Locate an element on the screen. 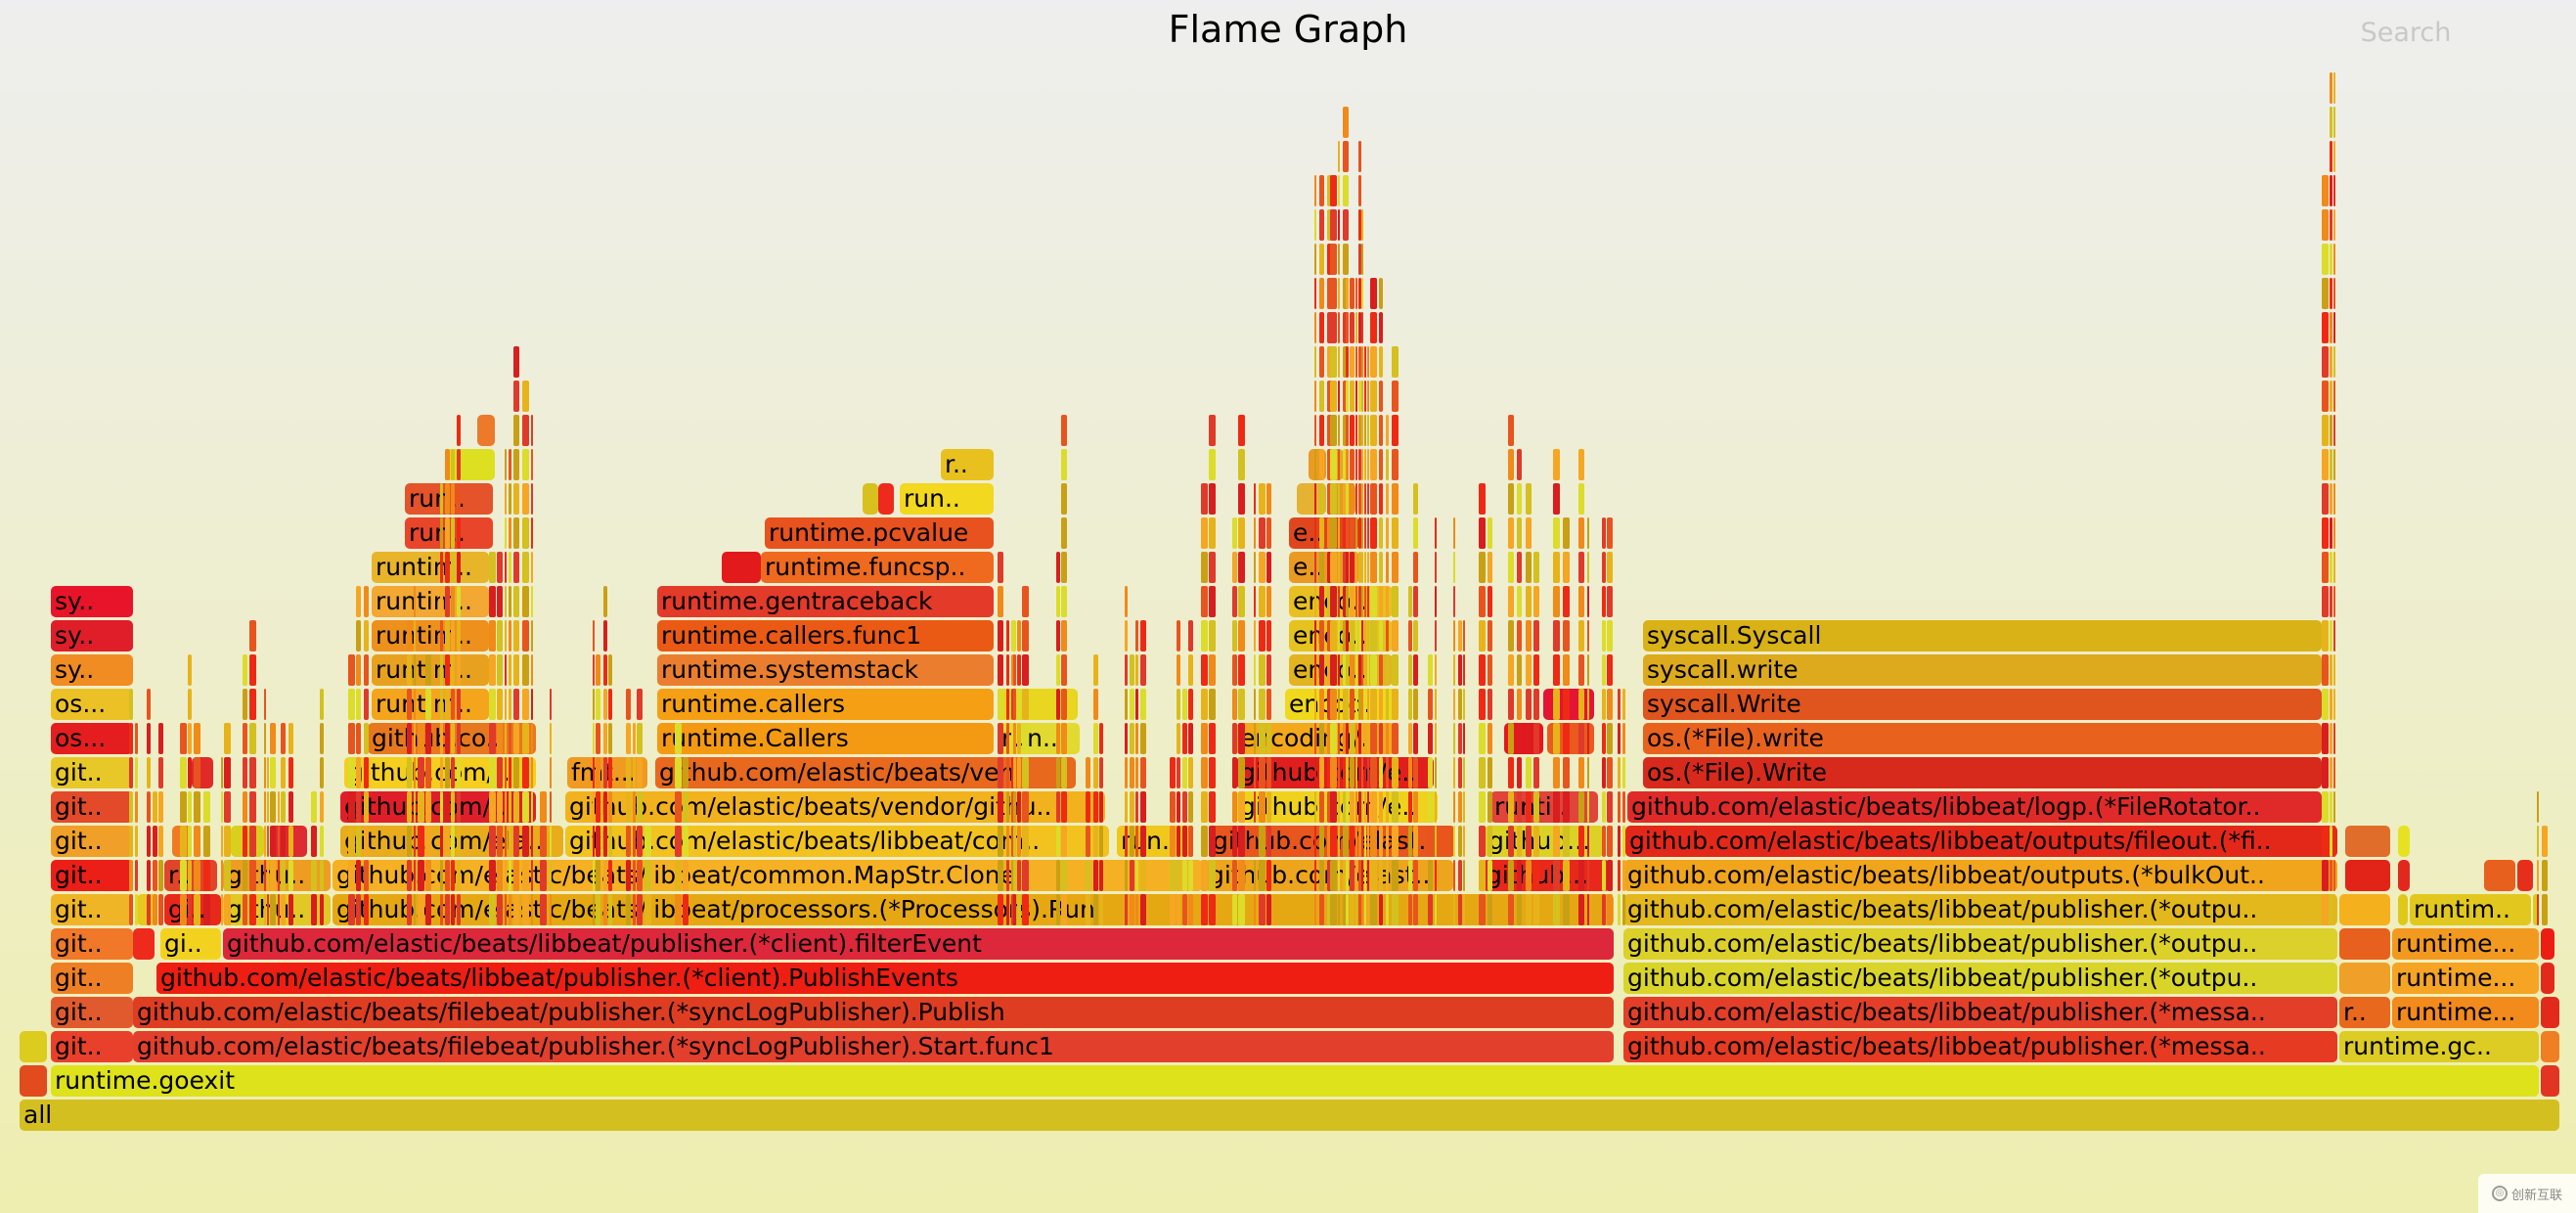  flame-frame: git.. is located at coordinates (92, 944).